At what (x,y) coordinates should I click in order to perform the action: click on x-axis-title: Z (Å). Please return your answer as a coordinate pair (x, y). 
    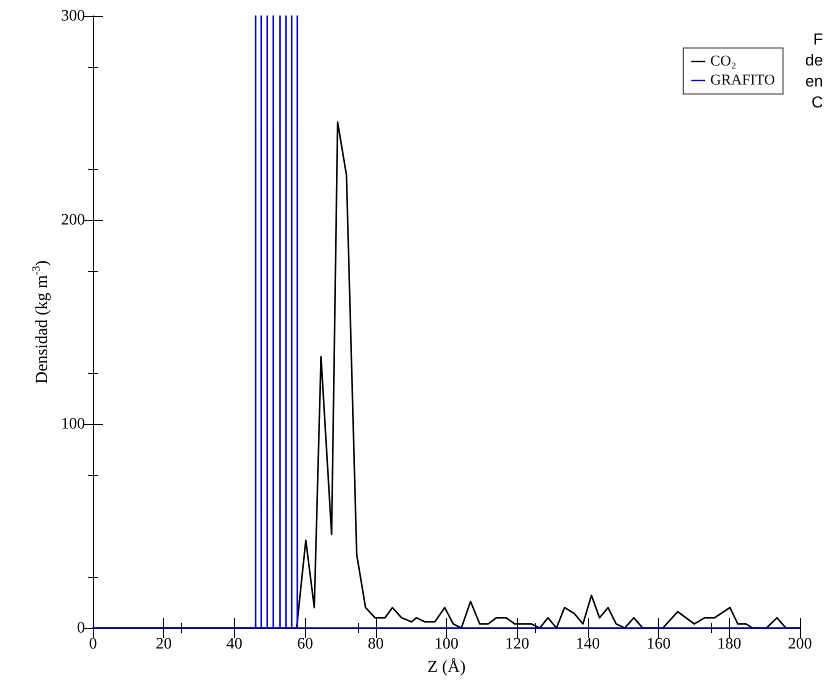
    Looking at the image, I should click on (446, 666).